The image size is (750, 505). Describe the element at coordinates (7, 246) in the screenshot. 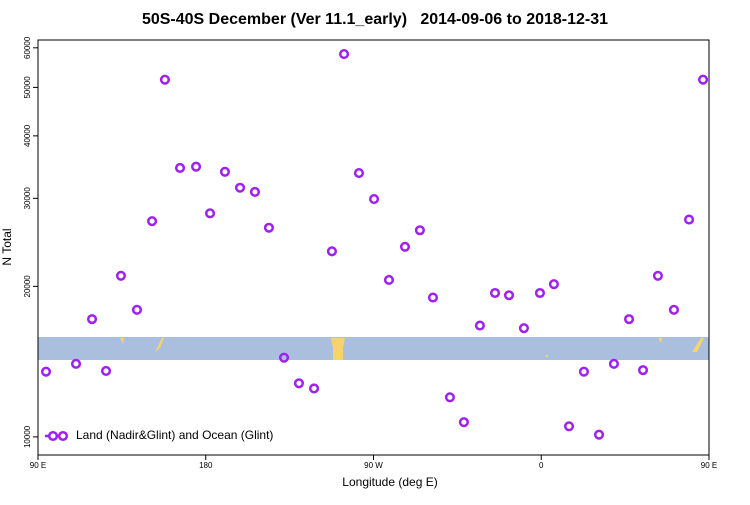

I see `y-axis-label: N Total` at that location.